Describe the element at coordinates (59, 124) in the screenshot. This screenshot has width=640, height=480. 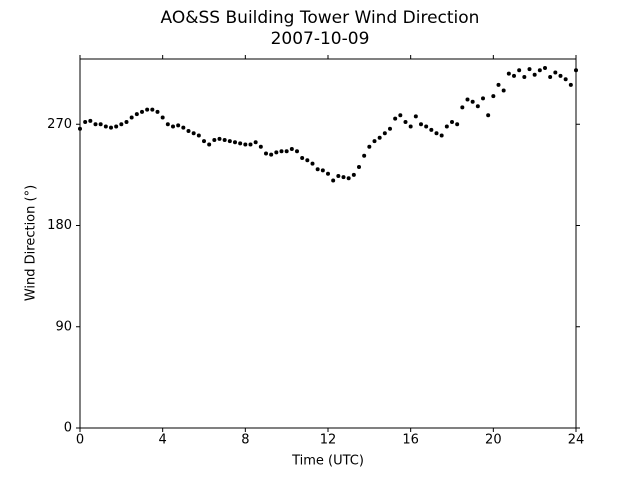
I see `y-tick-label: 270` at that location.